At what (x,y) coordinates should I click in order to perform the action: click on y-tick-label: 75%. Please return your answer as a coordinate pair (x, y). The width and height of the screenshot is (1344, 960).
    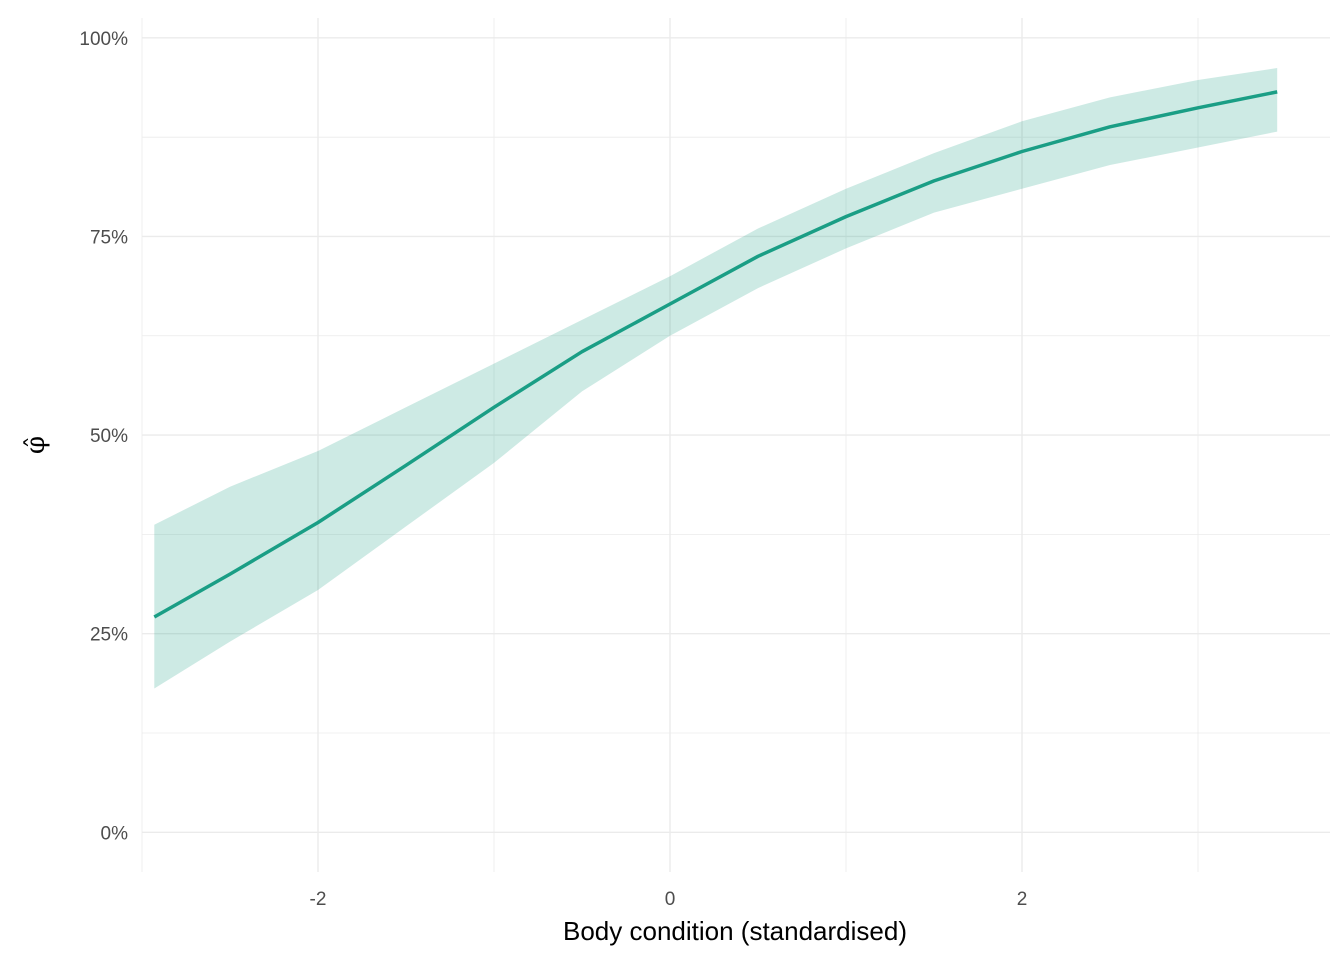
    Looking at the image, I should click on (109, 237).